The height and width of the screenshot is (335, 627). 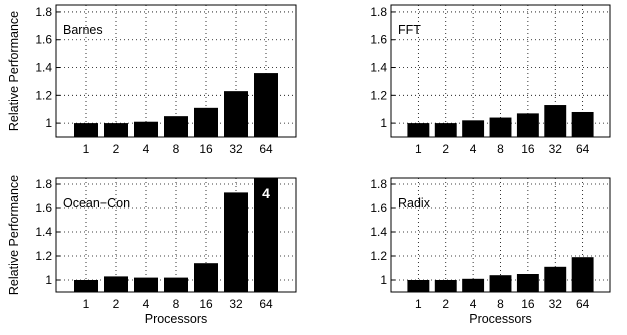 I want to click on panel-title: FFT, so click(x=409, y=30).